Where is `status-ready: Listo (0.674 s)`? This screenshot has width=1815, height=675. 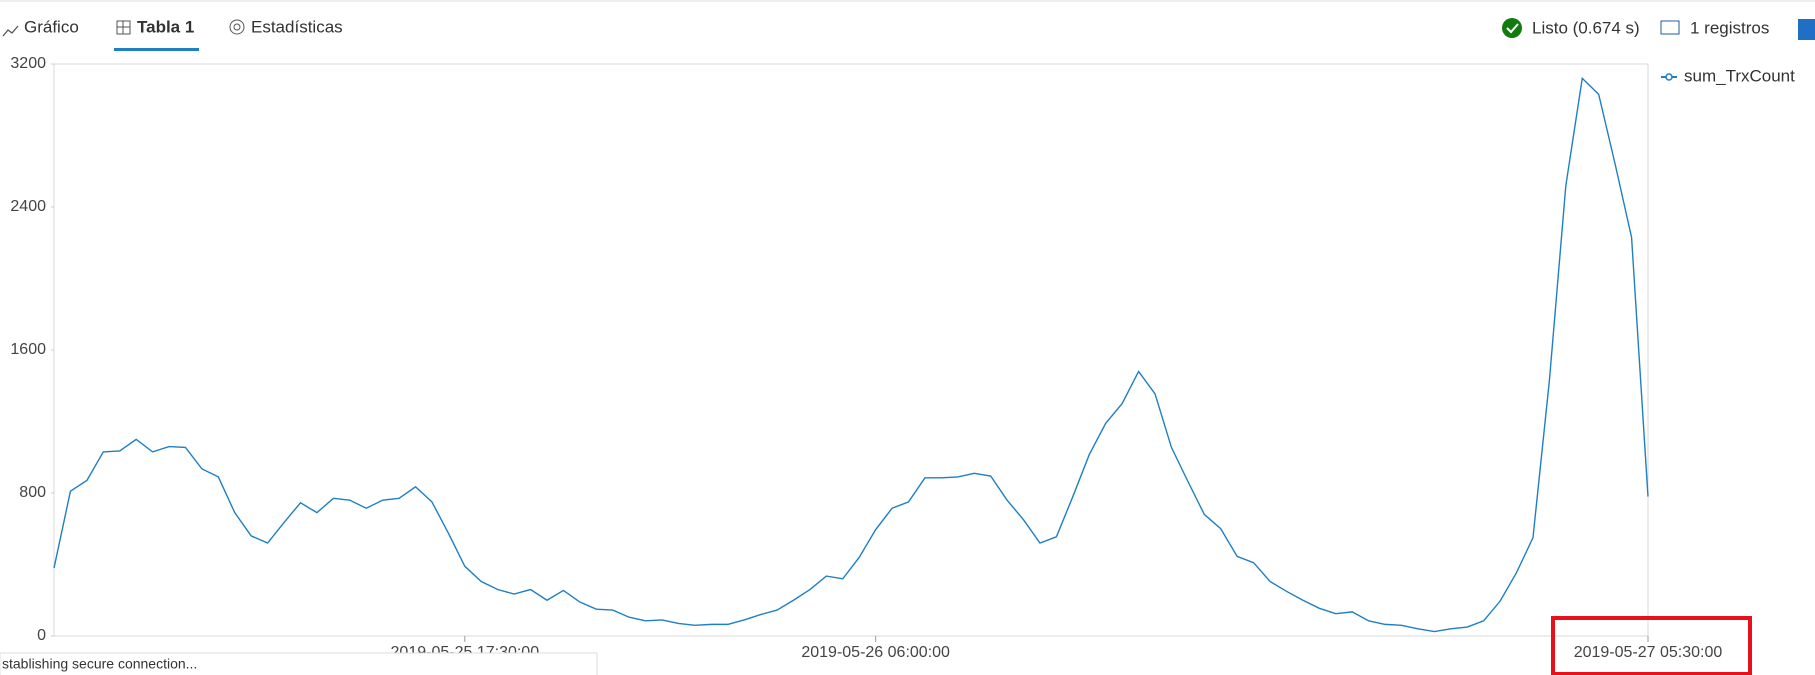
status-ready: Listo (0.674 s) is located at coordinates (1586, 27).